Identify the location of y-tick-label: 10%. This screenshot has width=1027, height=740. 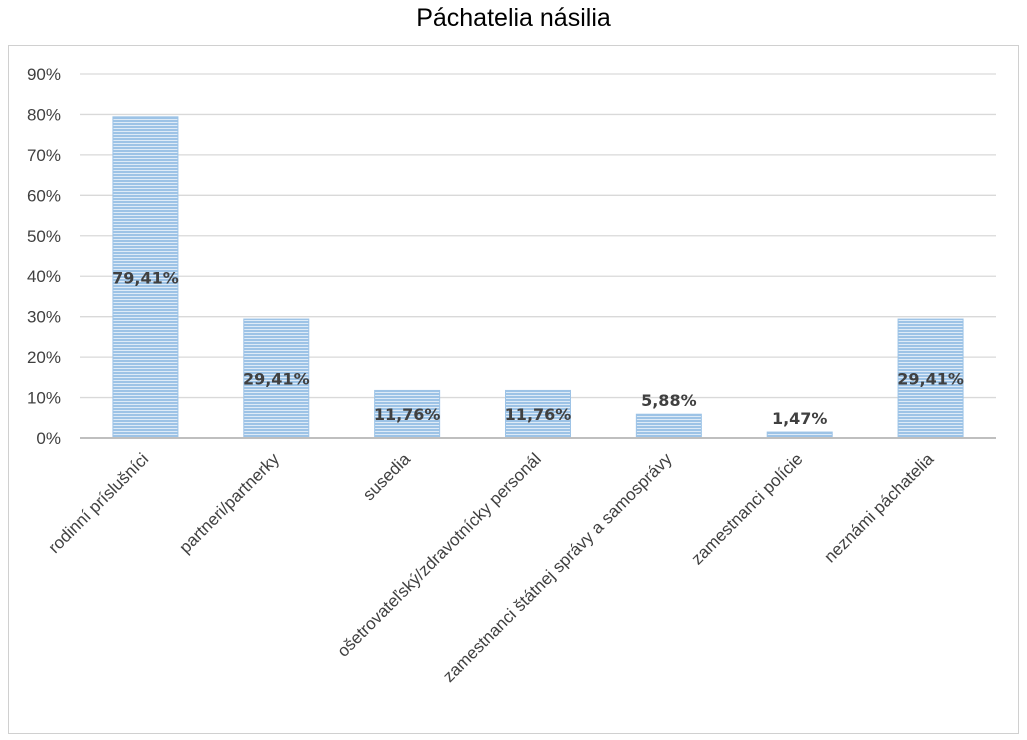
(44, 398).